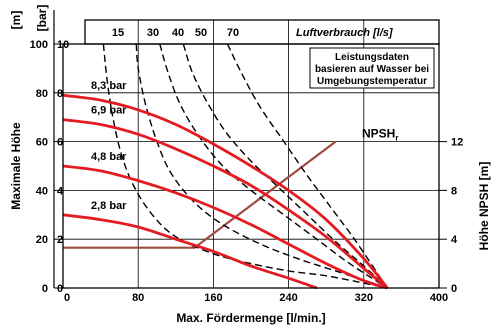 This screenshot has height=327, width=495. What do you see at coordinates (372, 81) in the screenshot?
I see `annotation-line-3: Umgebungstemperatur` at bounding box center [372, 81].